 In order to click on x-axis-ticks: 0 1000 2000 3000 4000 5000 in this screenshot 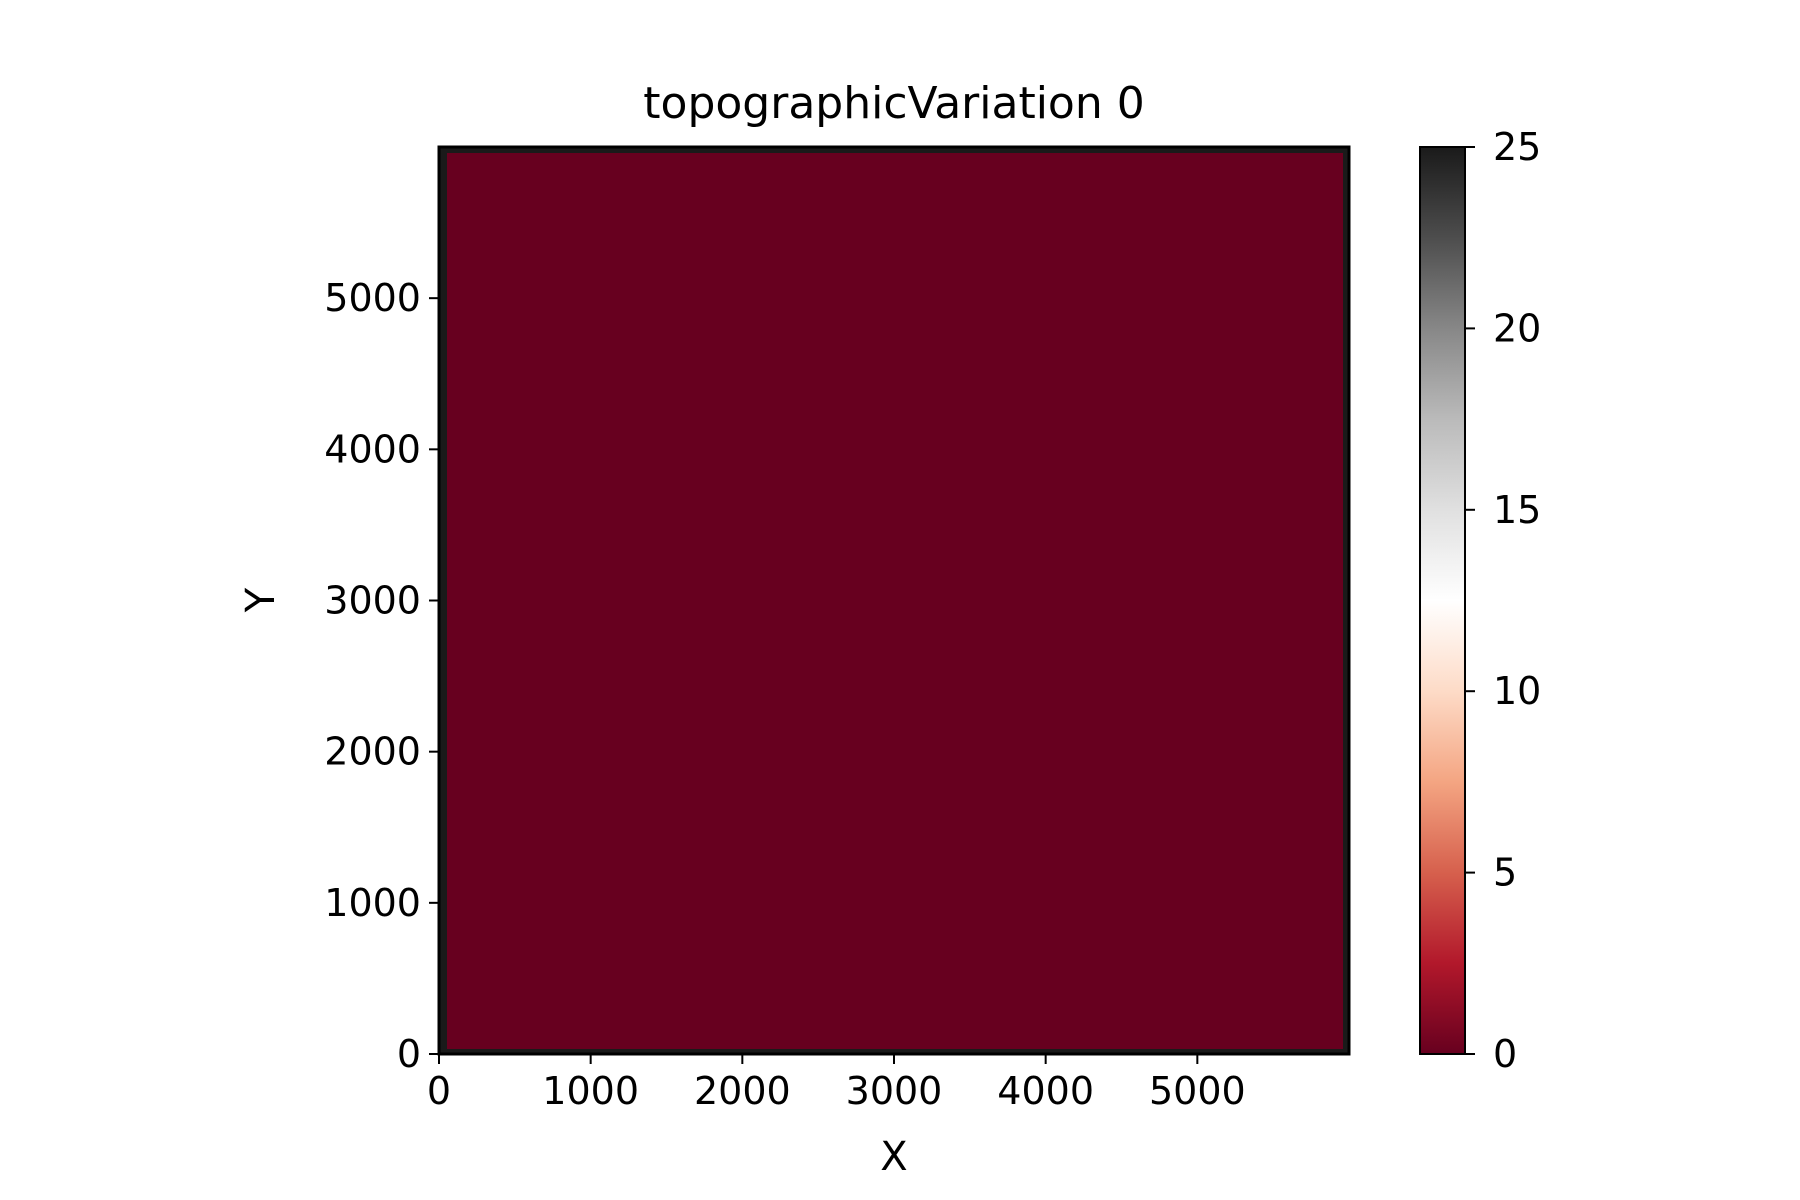, I will do `click(836, 1083)`.